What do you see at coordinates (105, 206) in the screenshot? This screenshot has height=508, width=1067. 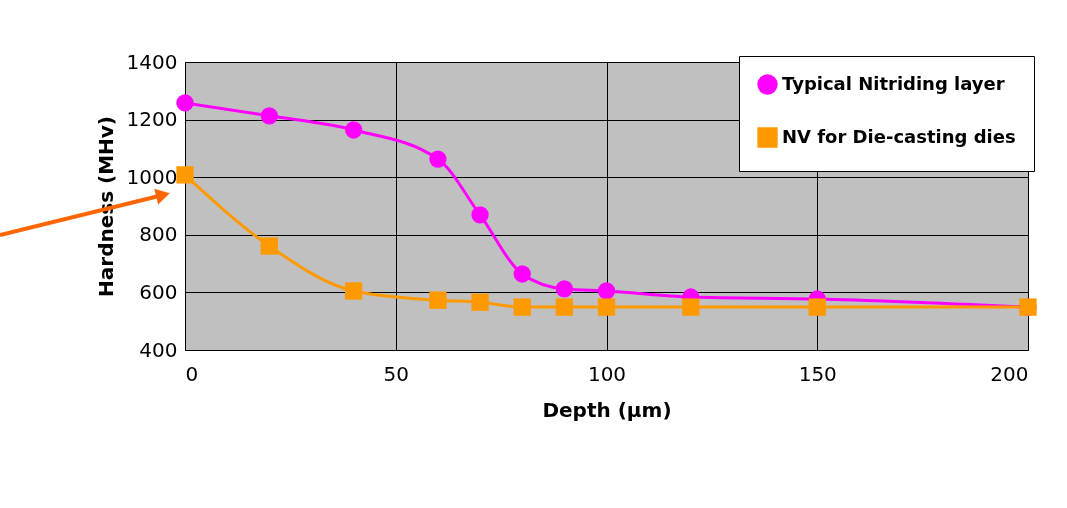 I see `y-axis-title: Hardness (MHv)` at bounding box center [105, 206].